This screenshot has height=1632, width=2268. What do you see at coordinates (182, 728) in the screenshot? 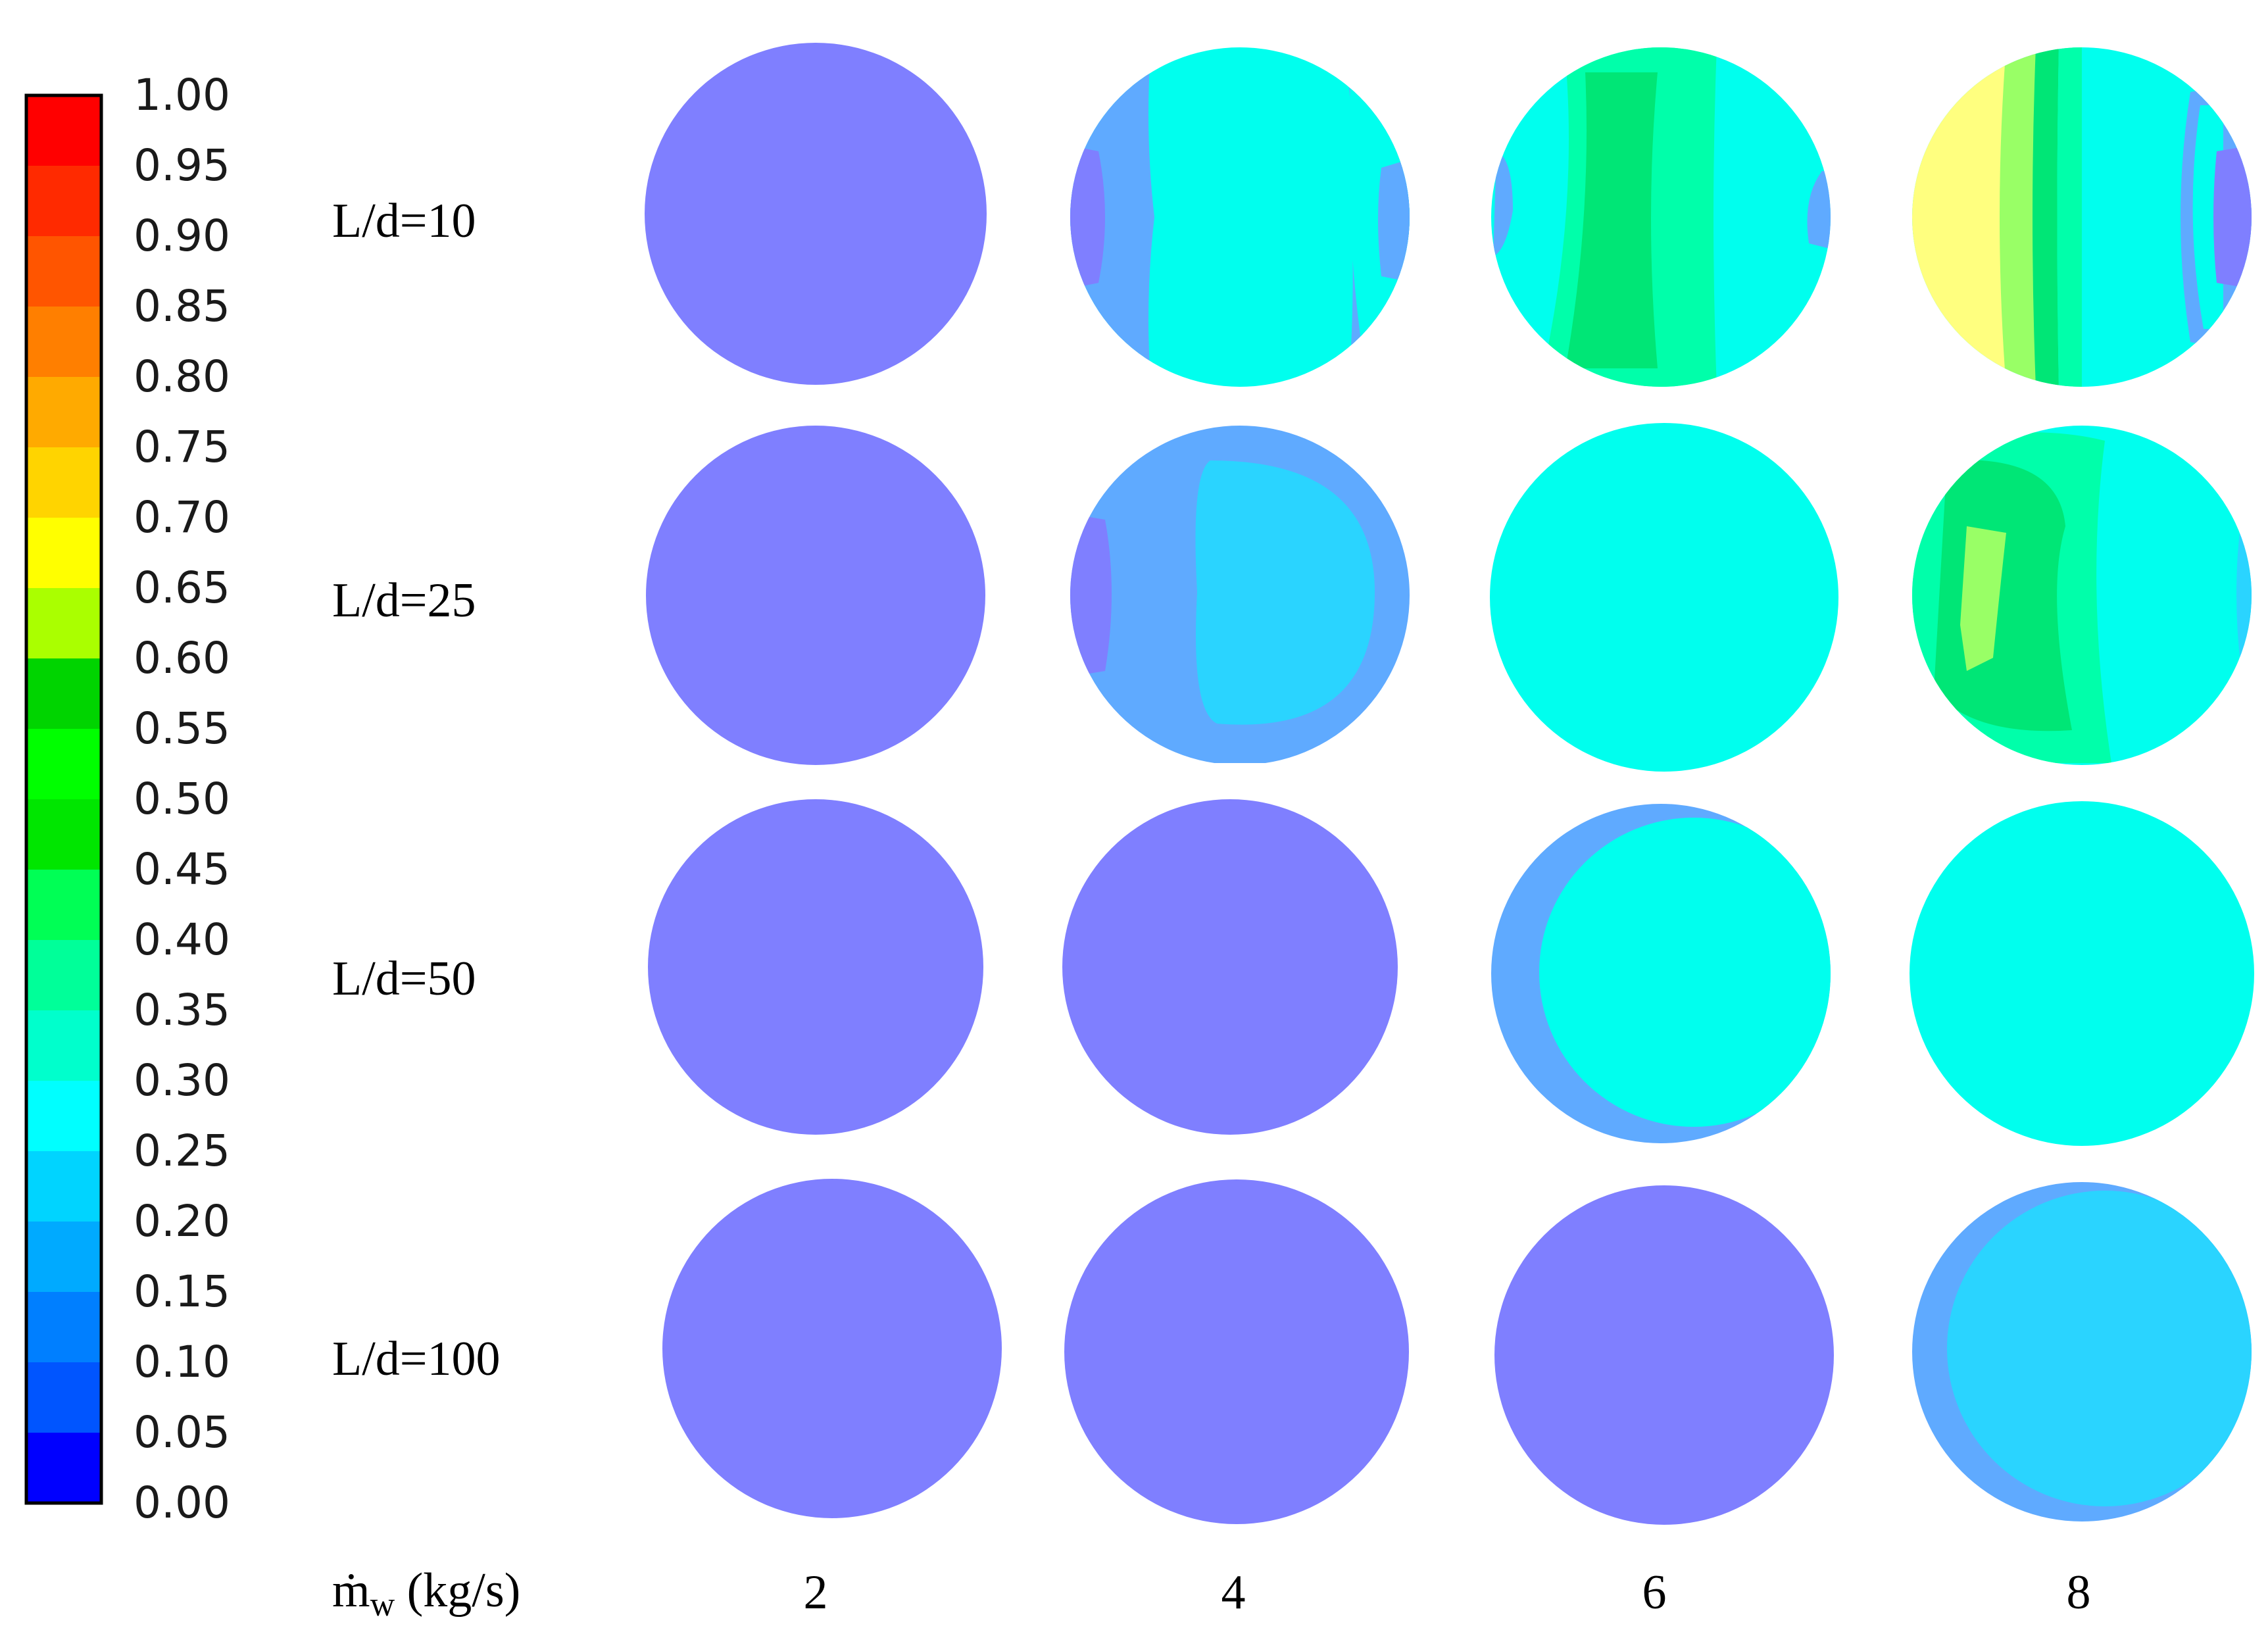
I see `colorbar-tick-label: 0.55` at bounding box center [182, 728].